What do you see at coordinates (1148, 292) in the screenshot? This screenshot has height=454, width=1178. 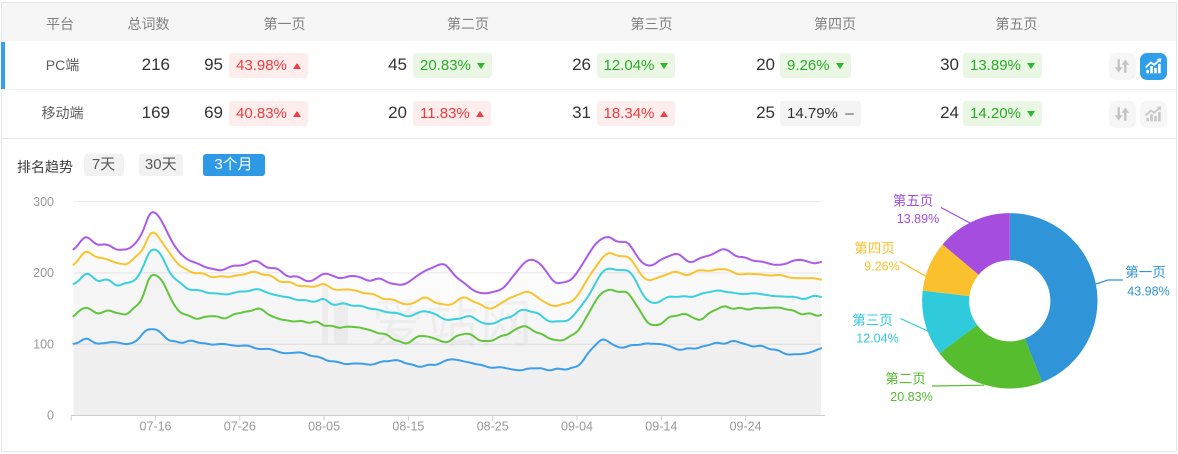 I see `svg-text: 43.98%` at bounding box center [1148, 292].